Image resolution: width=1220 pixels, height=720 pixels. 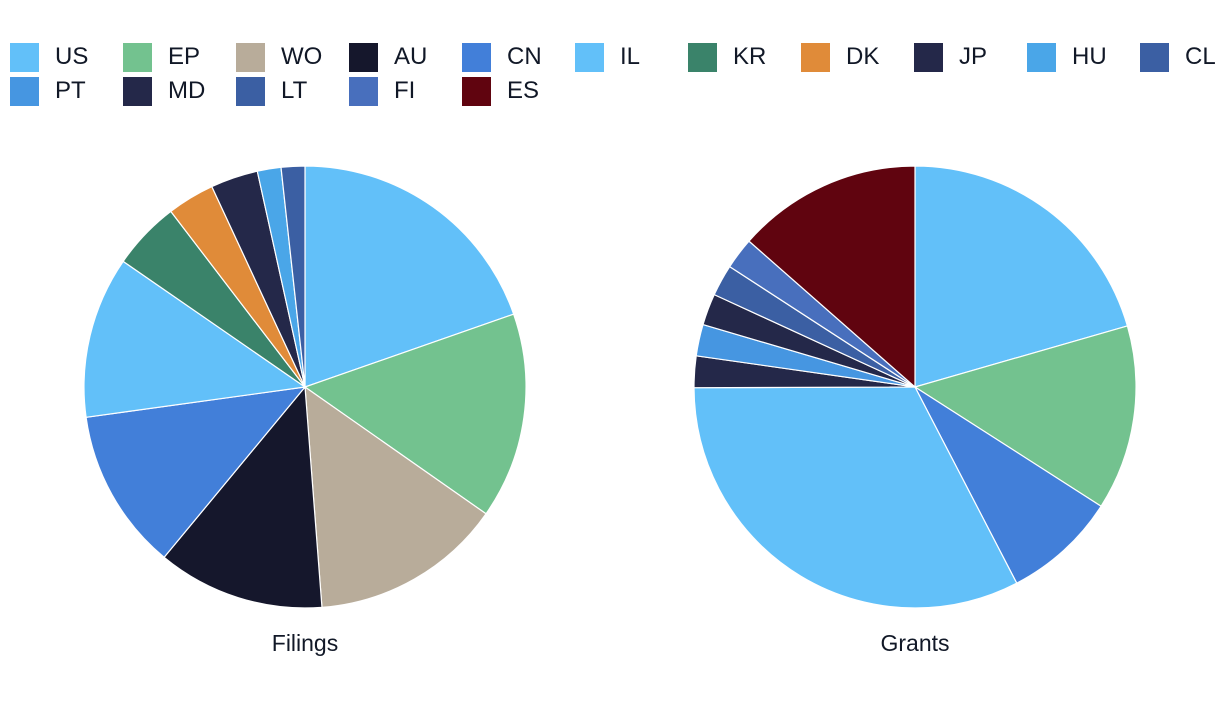 I want to click on legend-item-kr: KR, so click(x=735, y=57).